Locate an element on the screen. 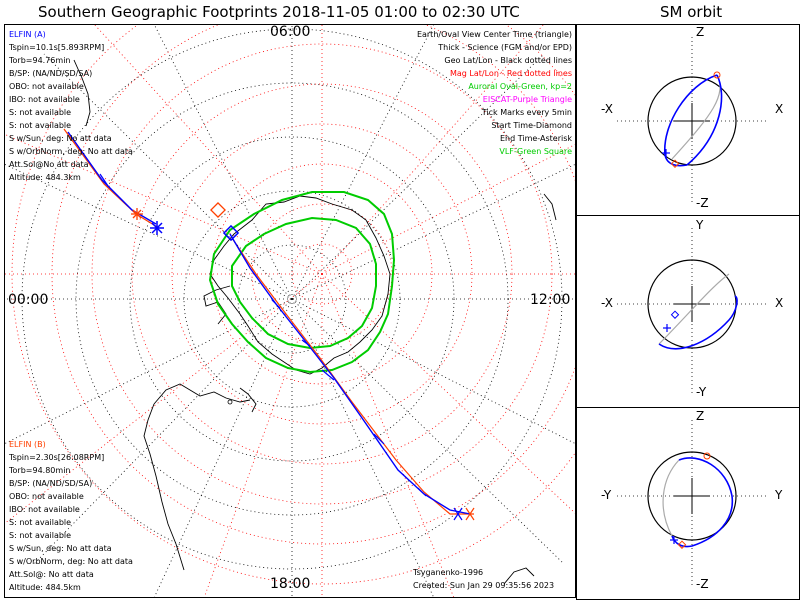 This screenshot has height=600, width=800. hour-label-right: 12:00 is located at coordinates (550, 300).